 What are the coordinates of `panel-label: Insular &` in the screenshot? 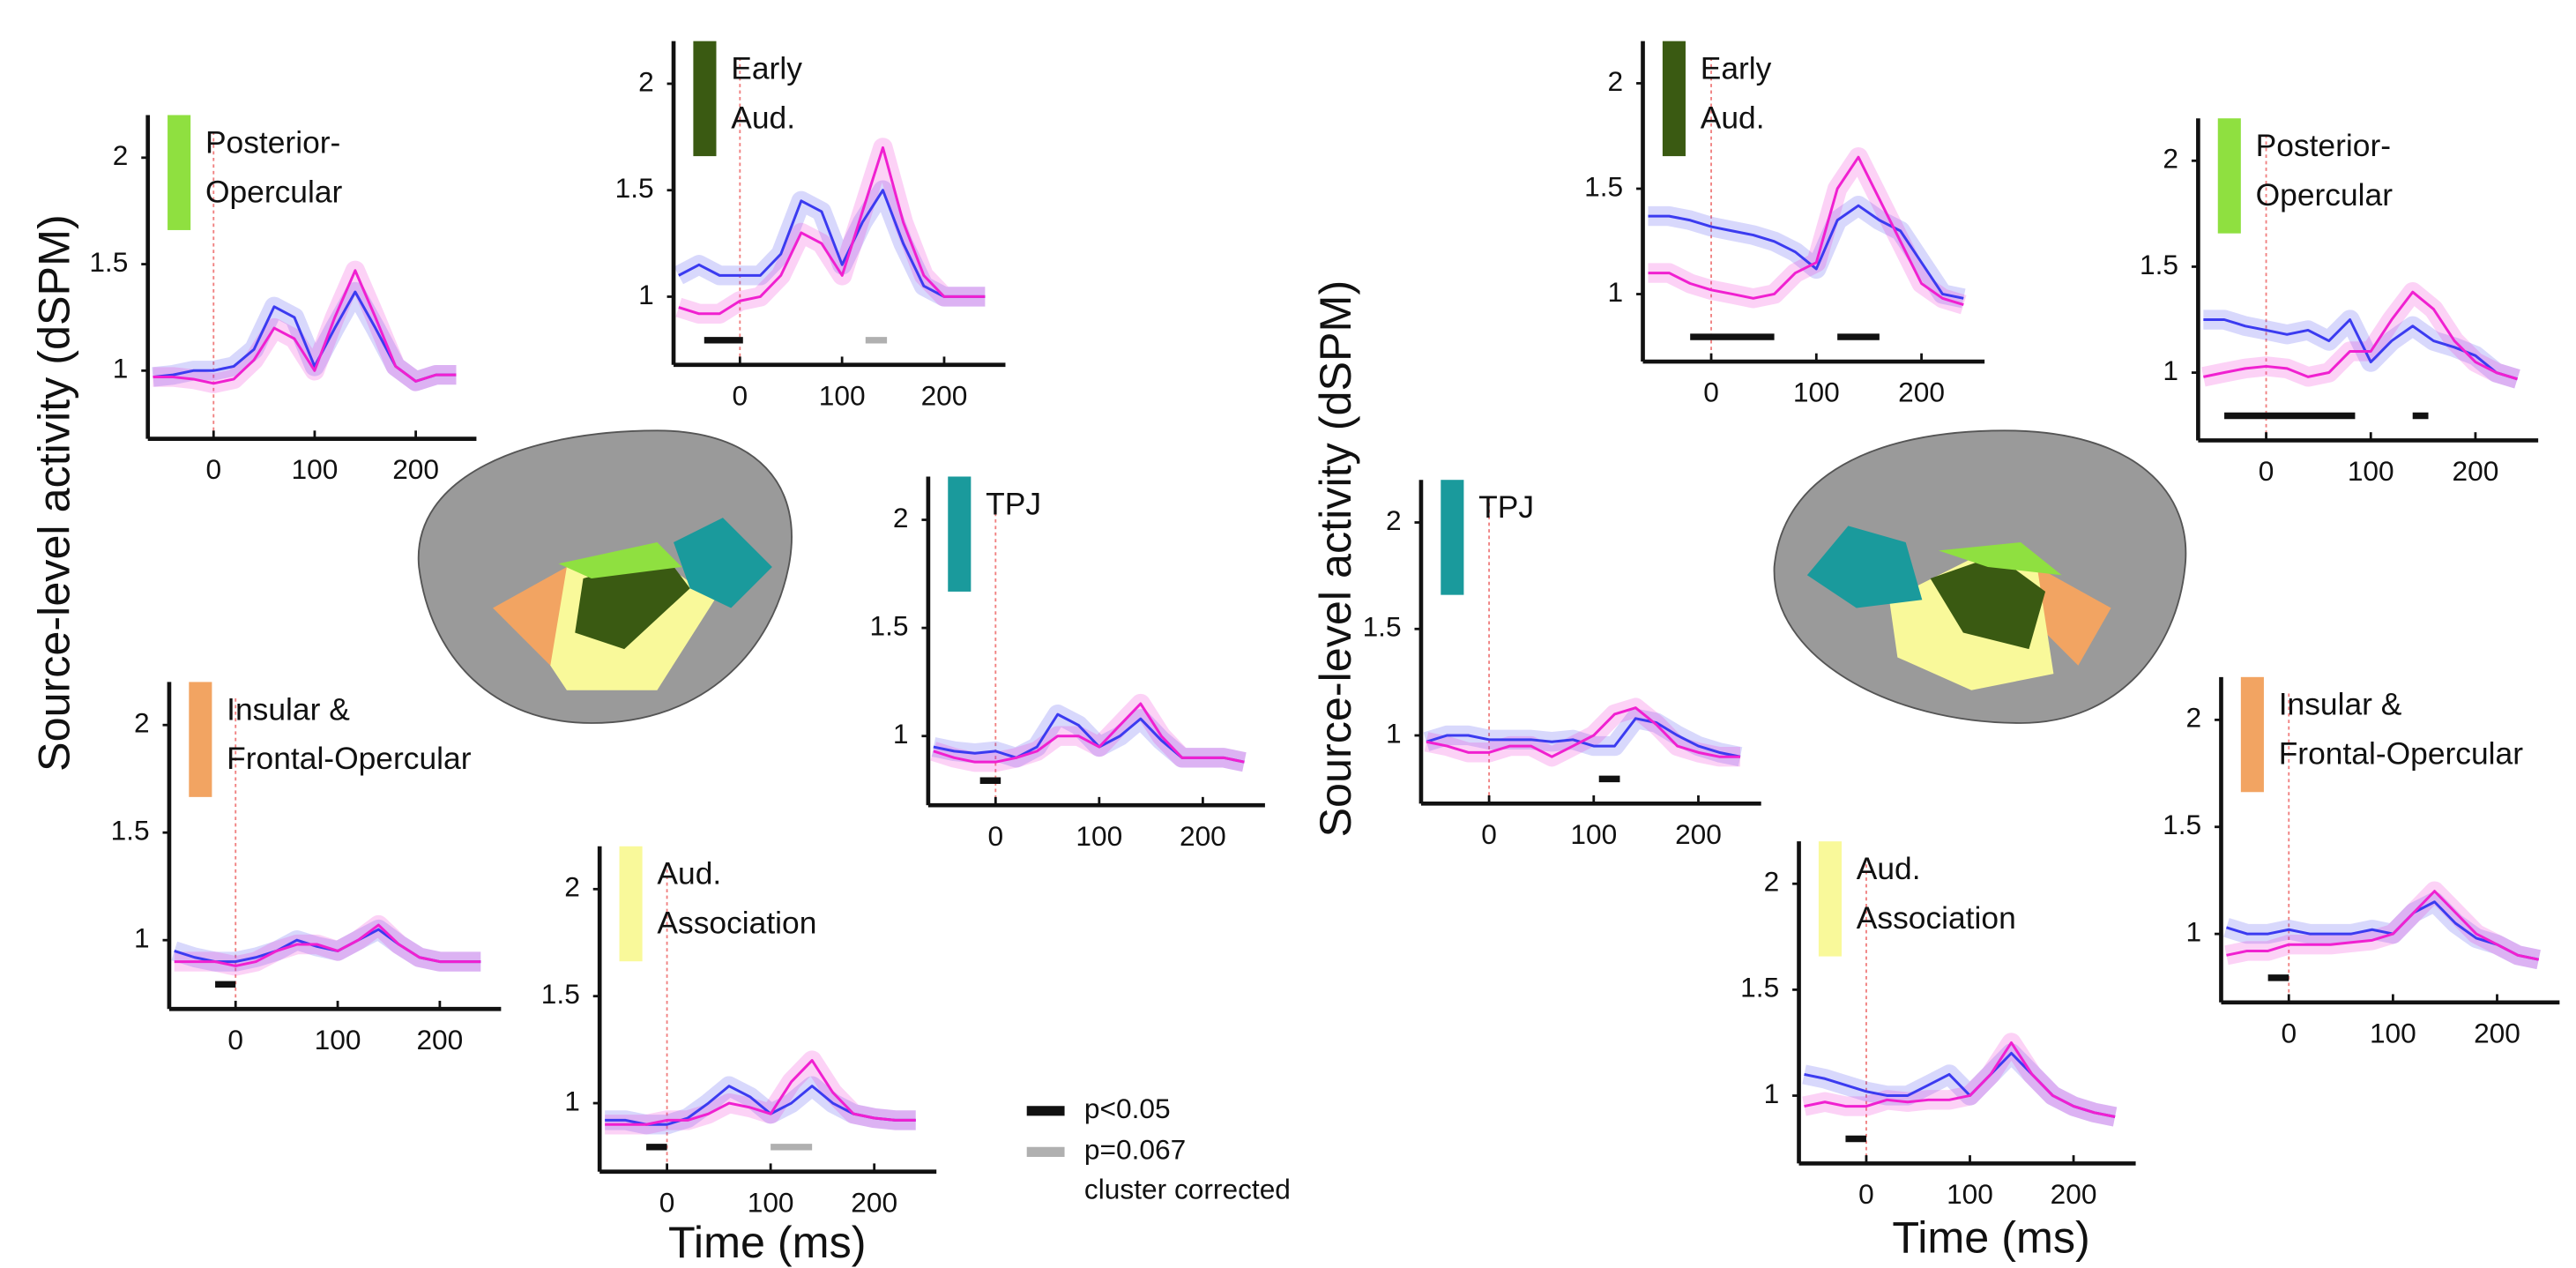 It's located at (2341, 704).